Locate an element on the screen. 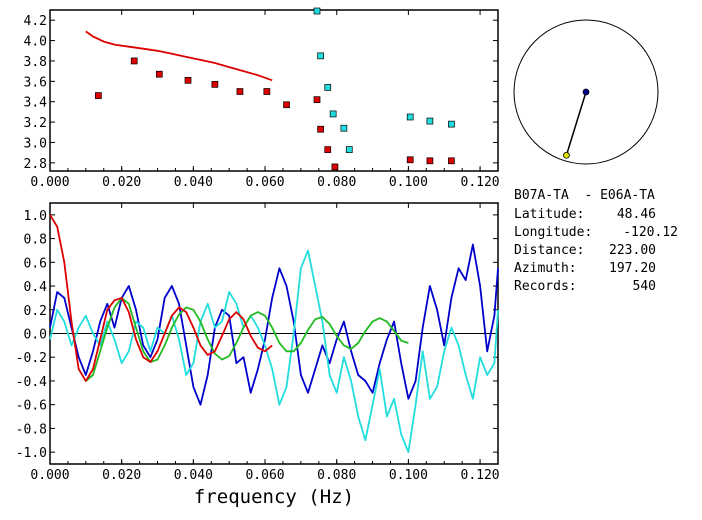 This screenshot has height=520, width=702. dispersion-x-tick-label: 0.100 is located at coordinates (408, 182).